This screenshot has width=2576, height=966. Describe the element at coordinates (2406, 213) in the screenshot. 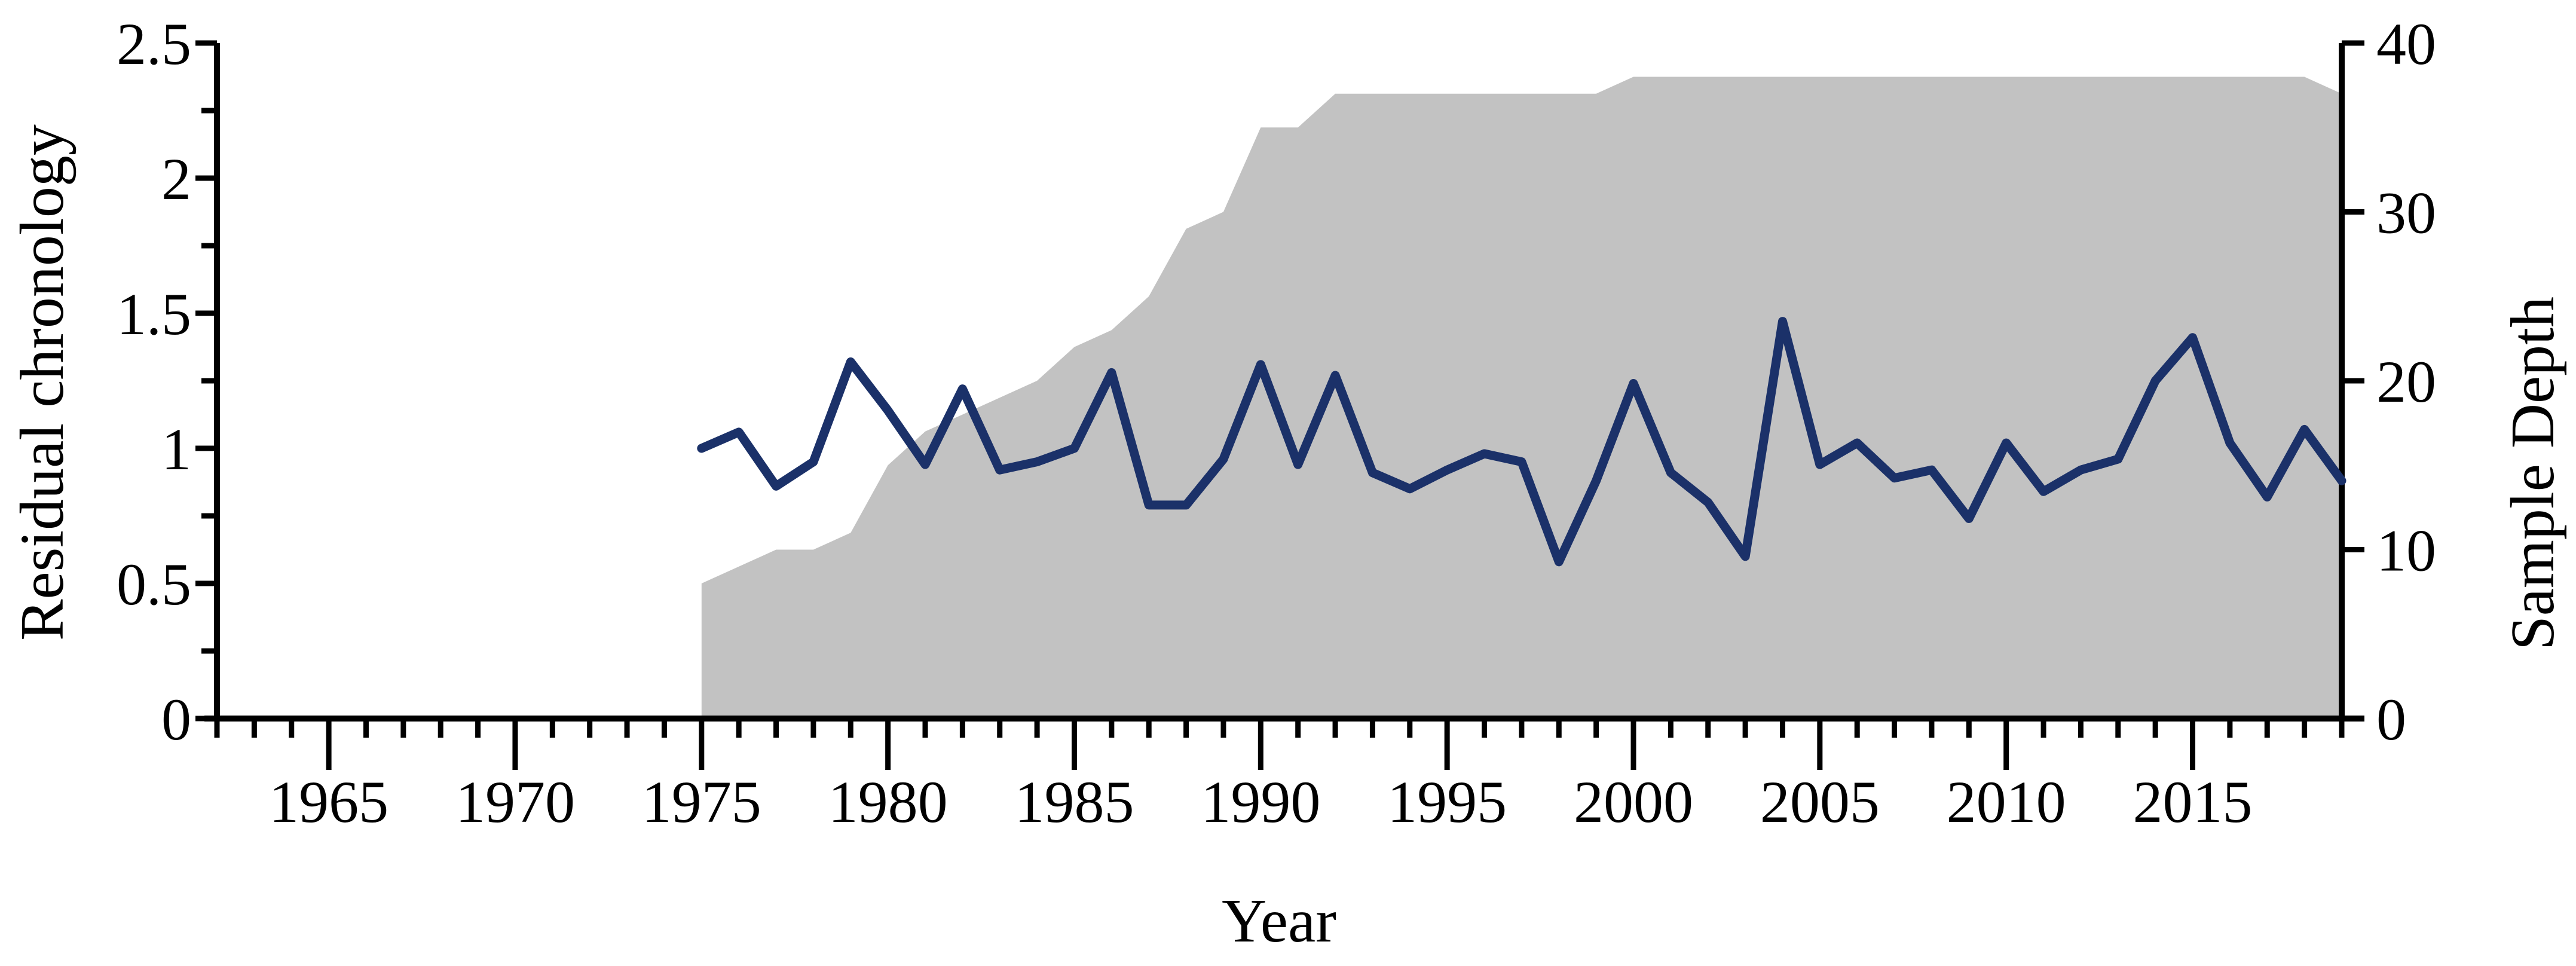

I see `right-tick-label: 30` at that location.